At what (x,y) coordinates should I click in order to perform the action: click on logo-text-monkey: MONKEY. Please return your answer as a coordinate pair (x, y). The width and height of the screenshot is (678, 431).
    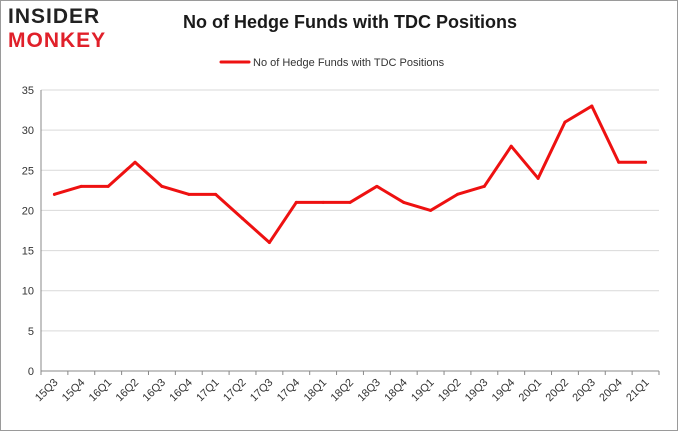
    Looking at the image, I should click on (57, 40).